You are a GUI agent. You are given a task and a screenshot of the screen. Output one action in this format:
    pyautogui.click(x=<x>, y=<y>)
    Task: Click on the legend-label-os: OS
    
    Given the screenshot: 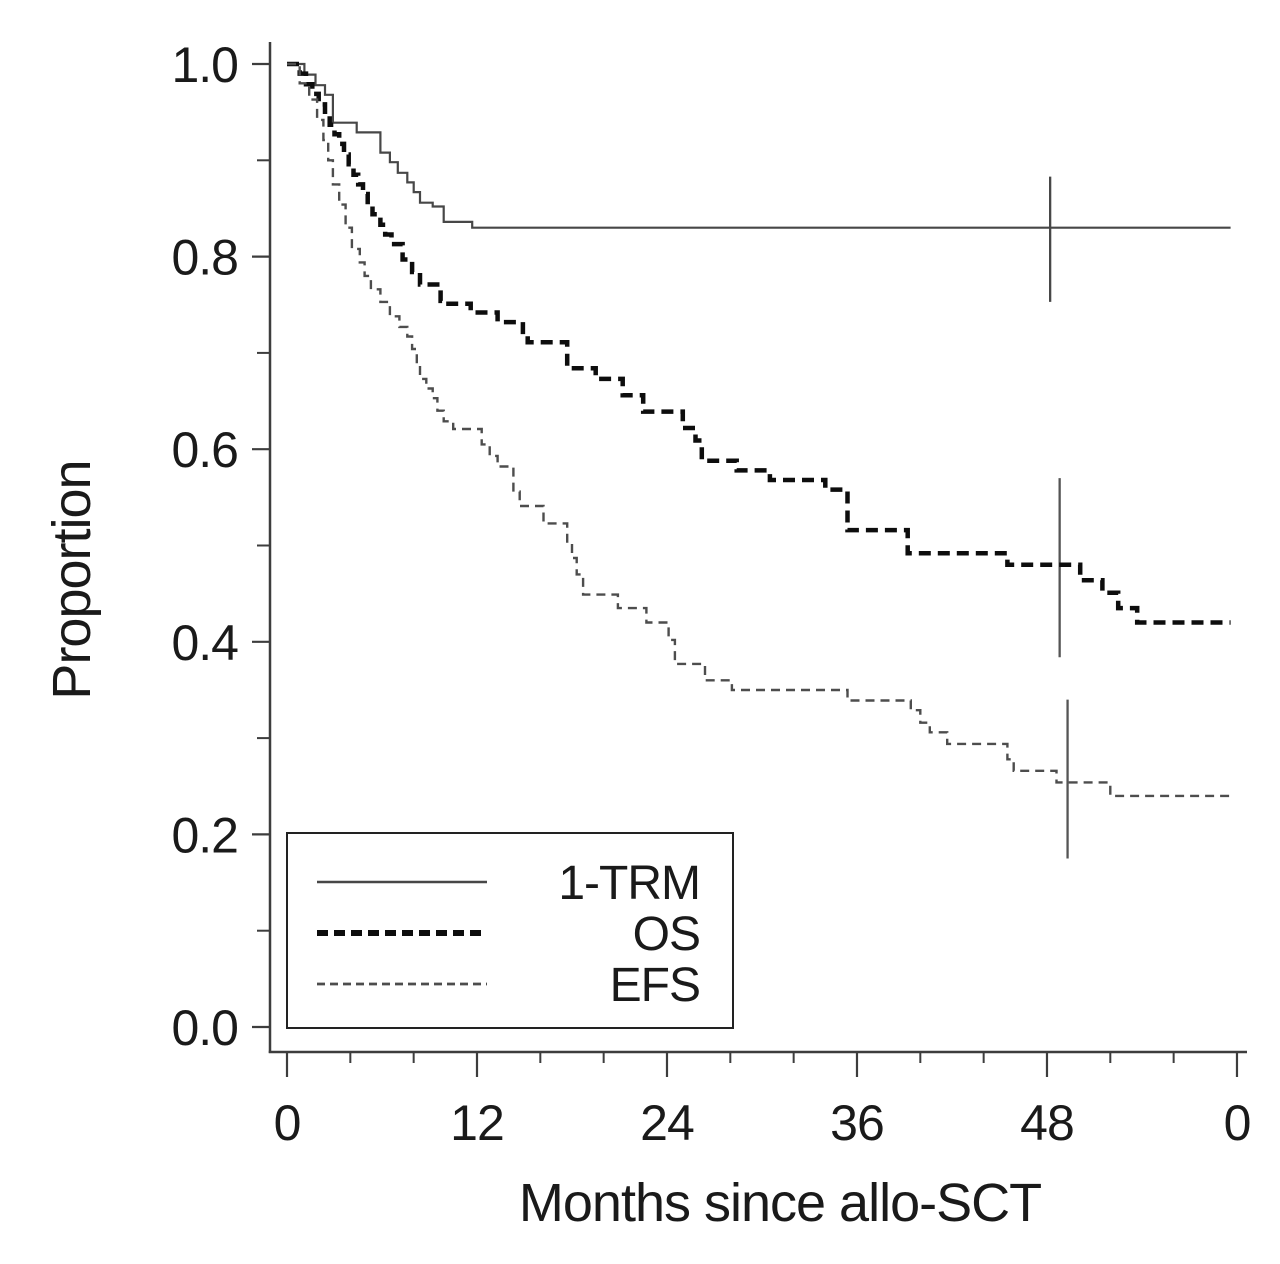 What is the action you would take?
    pyautogui.click(x=666, y=934)
    